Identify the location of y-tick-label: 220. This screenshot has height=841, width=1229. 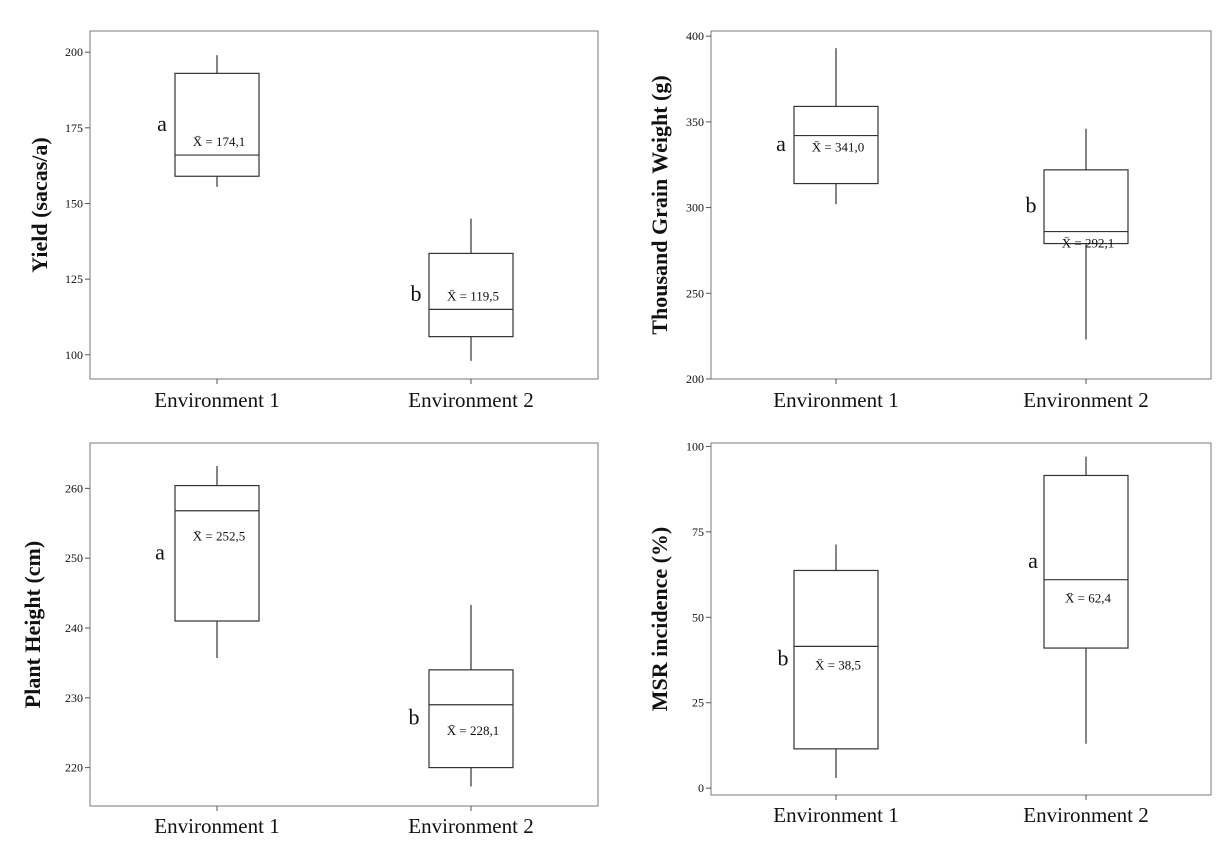
(74, 768).